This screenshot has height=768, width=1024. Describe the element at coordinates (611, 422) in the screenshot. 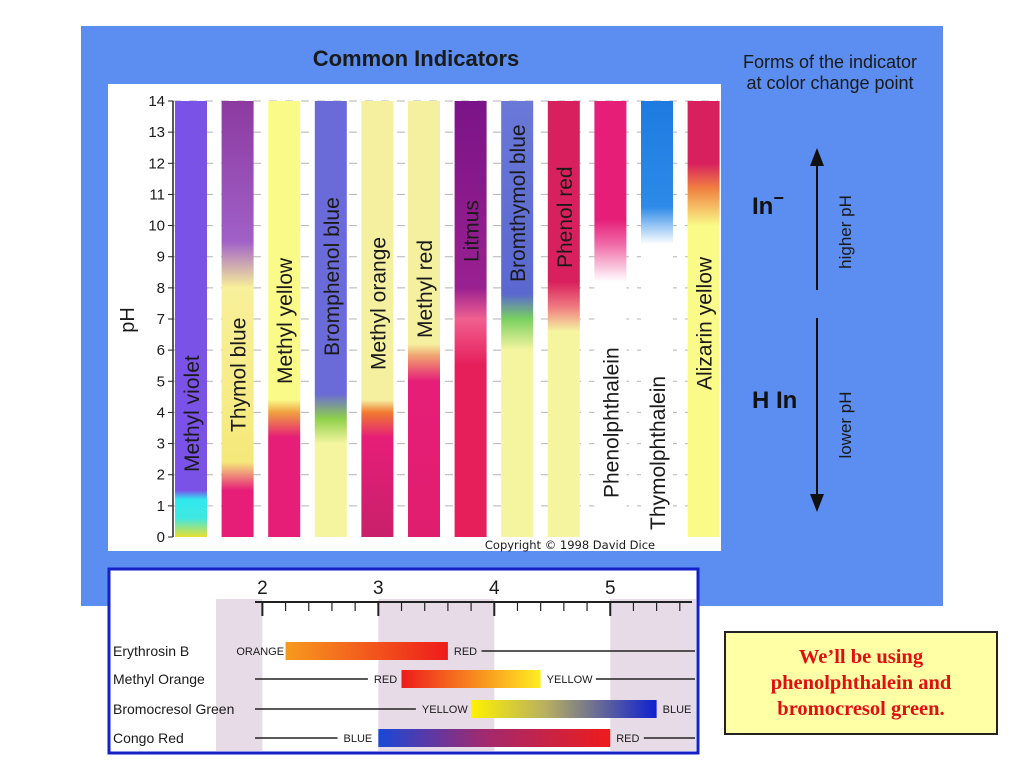

I see `bar-label-phenolphthalein: Phenolphthalein` at that location.